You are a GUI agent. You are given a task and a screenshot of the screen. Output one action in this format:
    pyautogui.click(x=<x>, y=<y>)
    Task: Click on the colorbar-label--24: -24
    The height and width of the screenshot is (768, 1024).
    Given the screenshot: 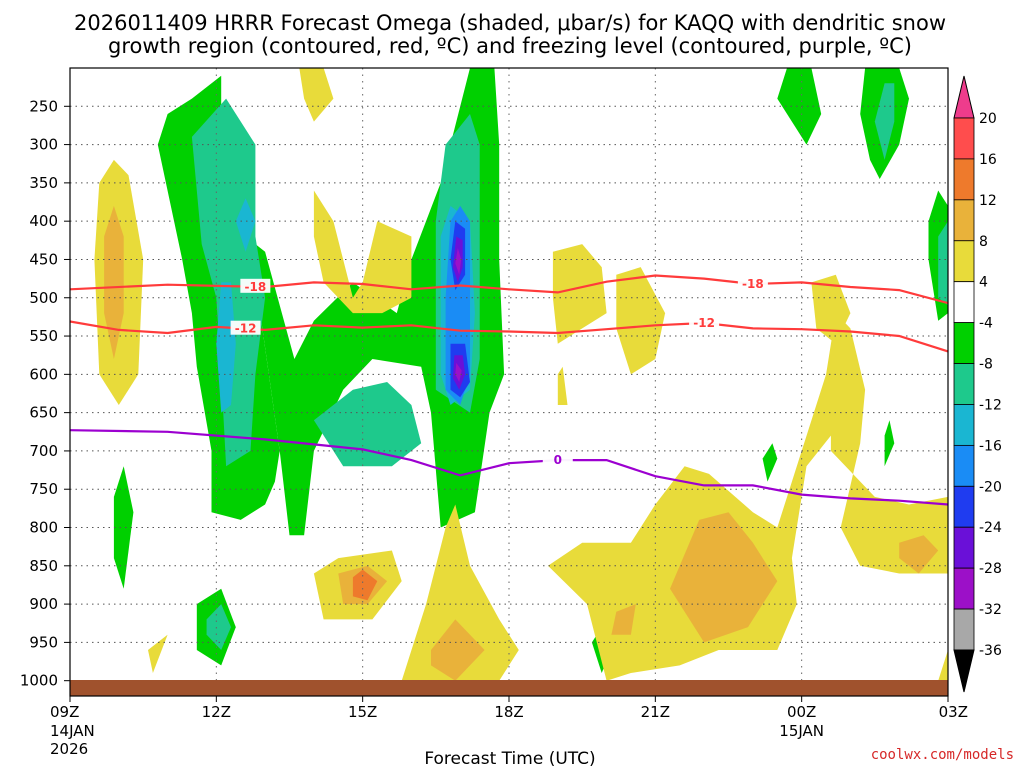 What is the action you would take?
    pyautogui.click(x=990, y=528)
    